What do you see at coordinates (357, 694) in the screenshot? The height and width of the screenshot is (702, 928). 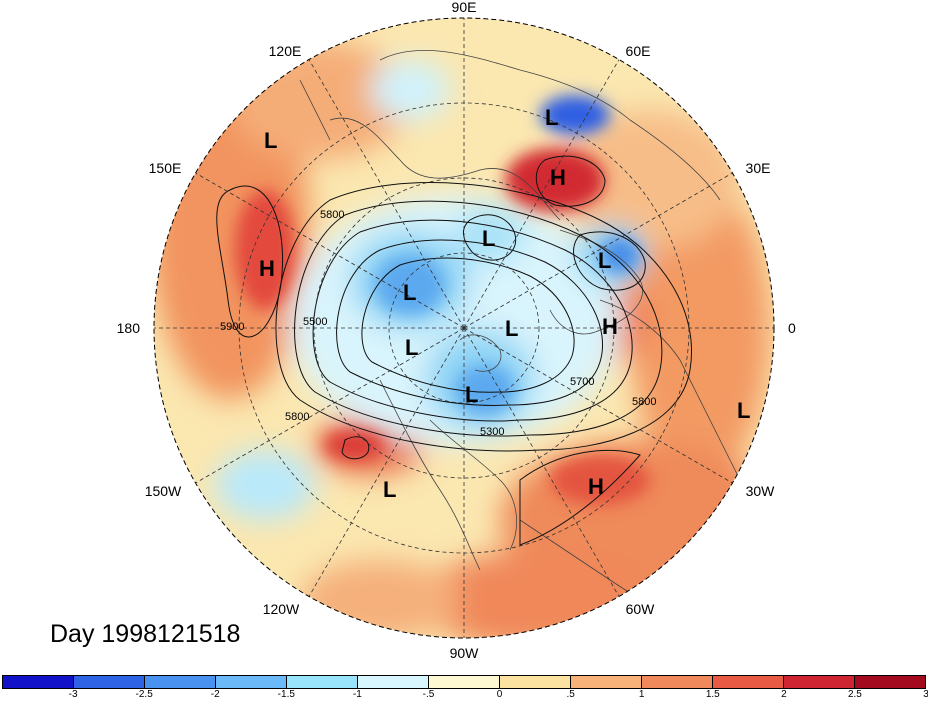 I see `colorbar-tick-label: -1` at bounding box center [357, 694].